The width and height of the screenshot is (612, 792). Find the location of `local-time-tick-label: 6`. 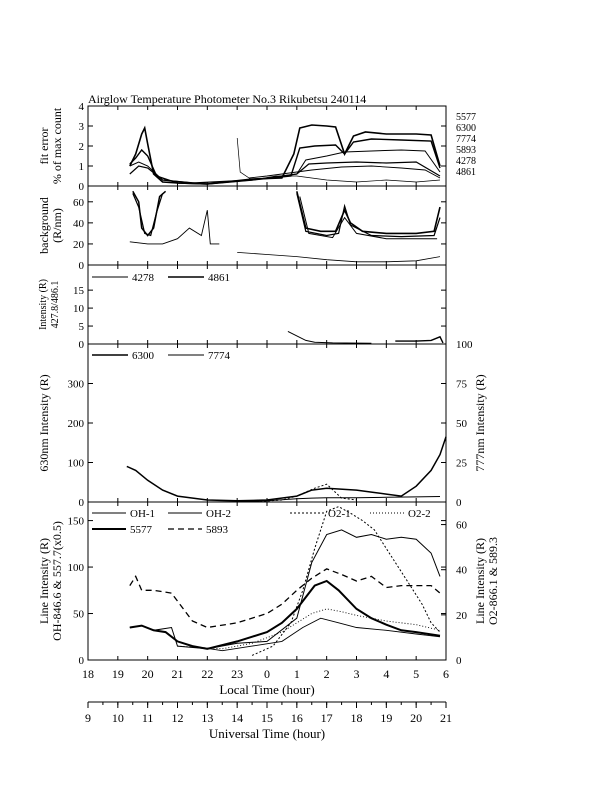

local-time-tick-label: 6 is located at coordinates (446, 674).